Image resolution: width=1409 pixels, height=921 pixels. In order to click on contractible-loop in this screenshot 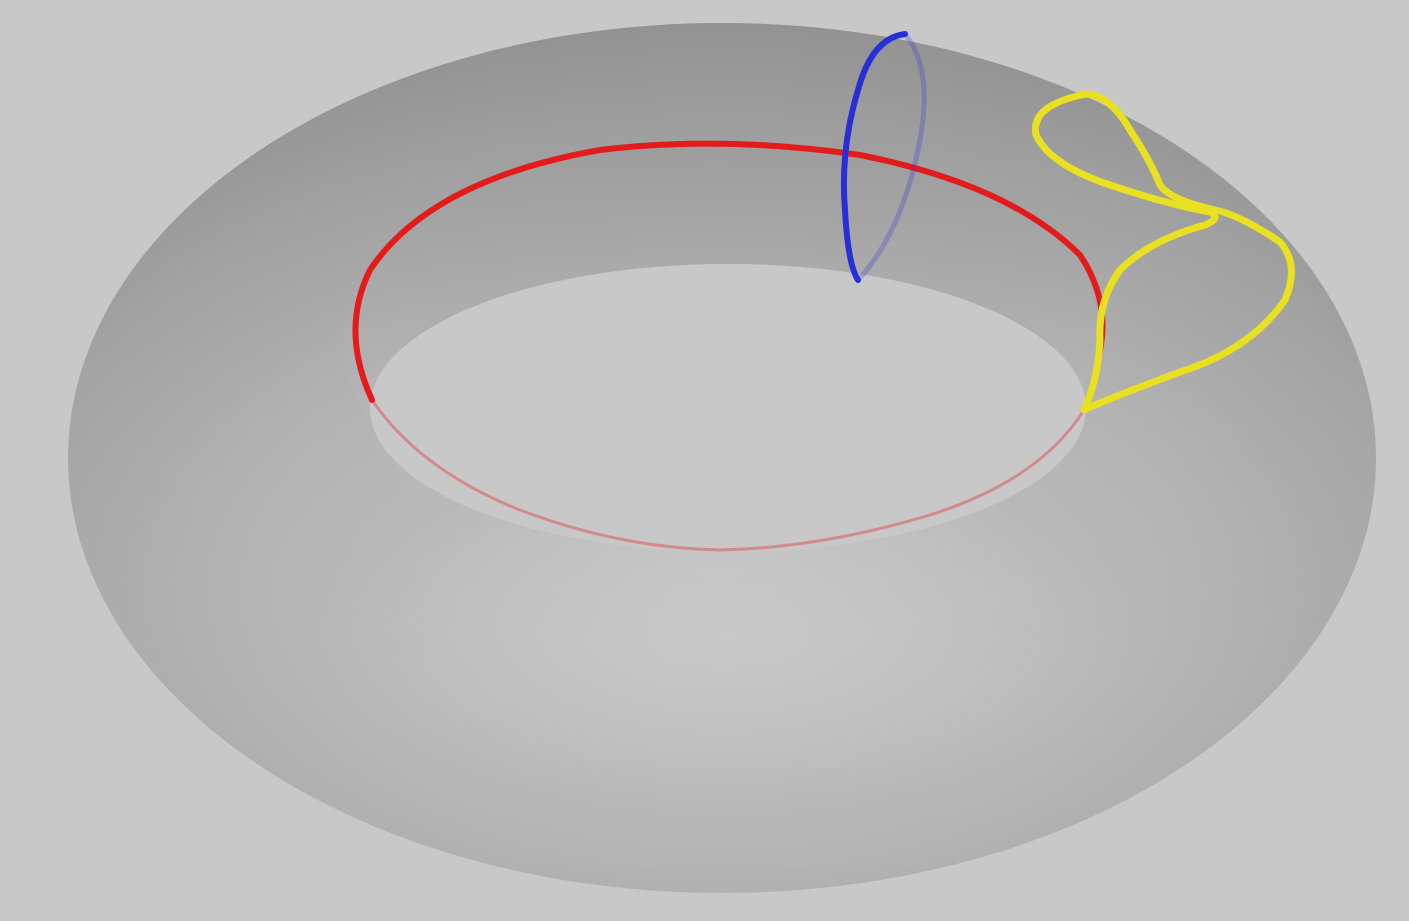, I will do `click(1163, 252)`.